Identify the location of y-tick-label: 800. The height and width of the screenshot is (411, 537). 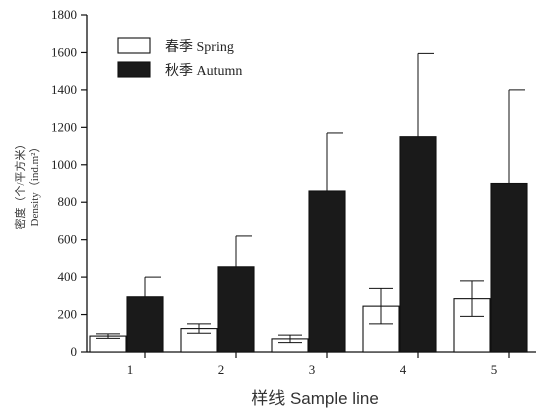
(68, 201).